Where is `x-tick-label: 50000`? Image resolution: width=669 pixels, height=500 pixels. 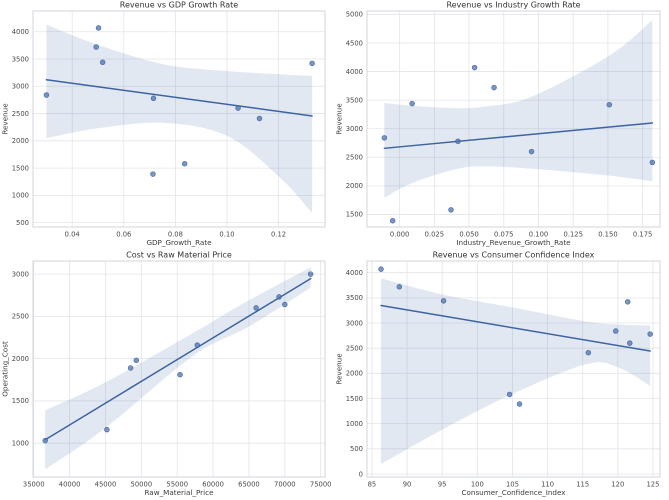
x-tick-label: 50000 is located at coordinates (142, 485).